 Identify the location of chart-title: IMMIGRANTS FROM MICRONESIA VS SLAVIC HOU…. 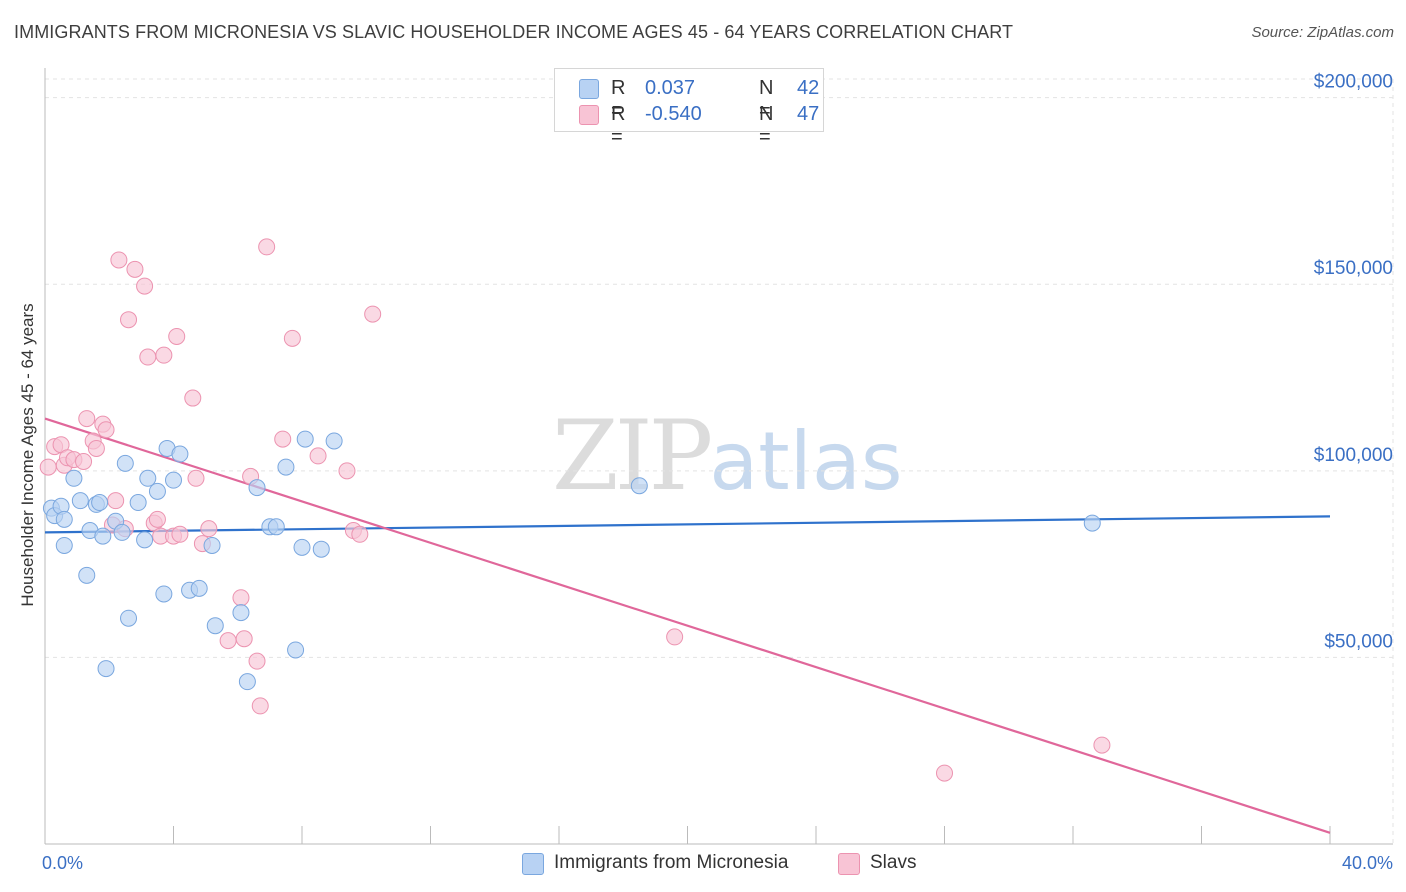
(514, 32).